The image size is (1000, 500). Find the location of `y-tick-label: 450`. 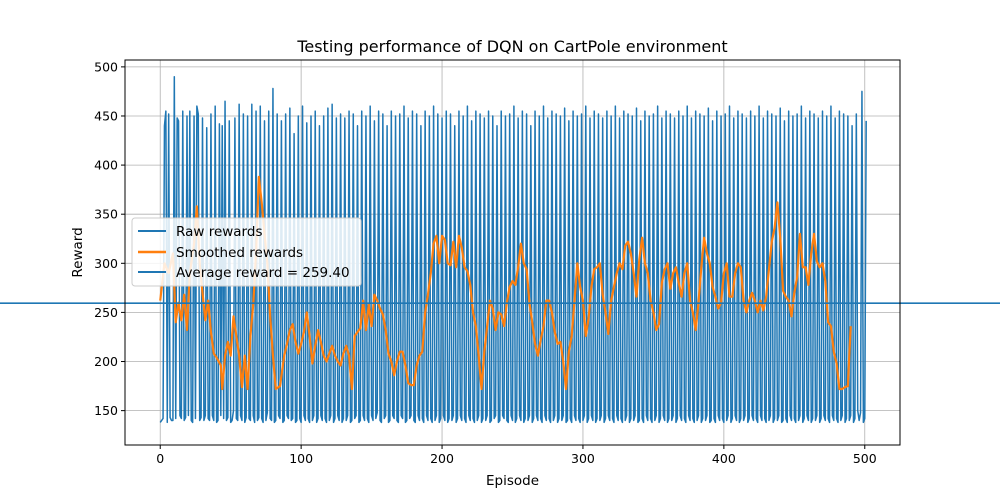

y-tick-label: 450 is located at coordinates (106, 115).